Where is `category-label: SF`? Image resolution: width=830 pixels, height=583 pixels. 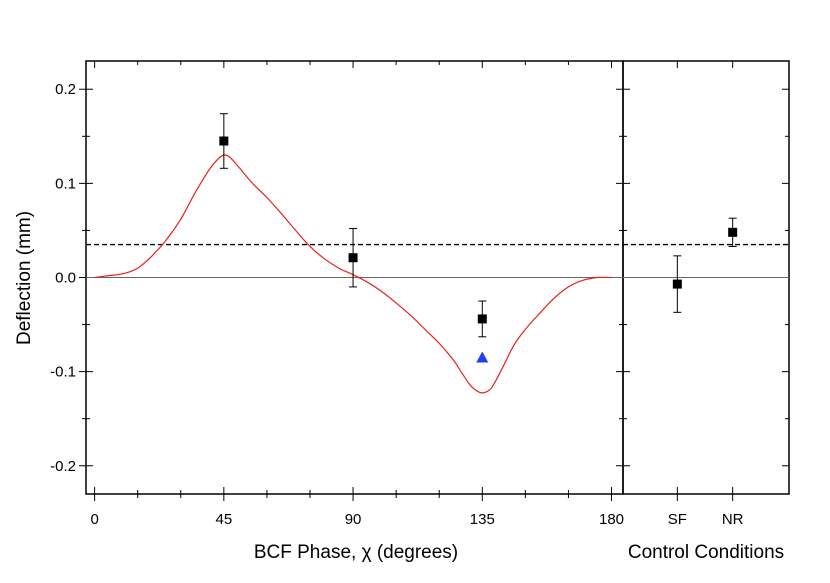 category-label: SF is located at coordinates (677, 519).